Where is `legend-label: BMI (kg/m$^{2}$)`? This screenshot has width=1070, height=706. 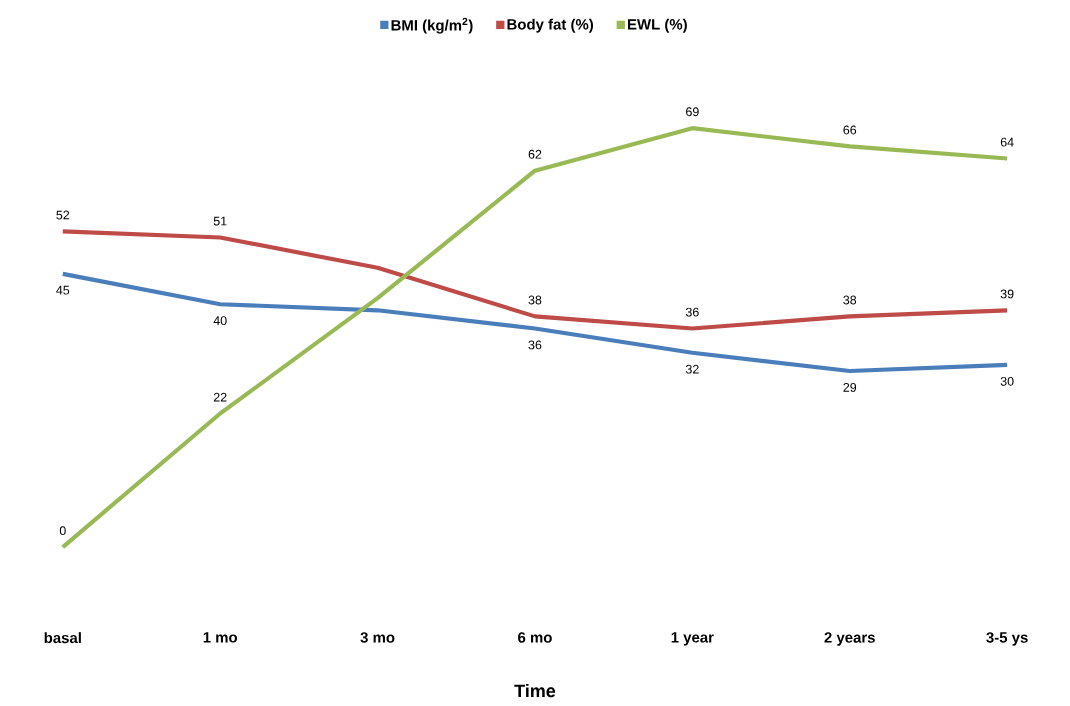
legend-label: BMI (kg/m$^{2}$) is located at coordinates (432, 25).